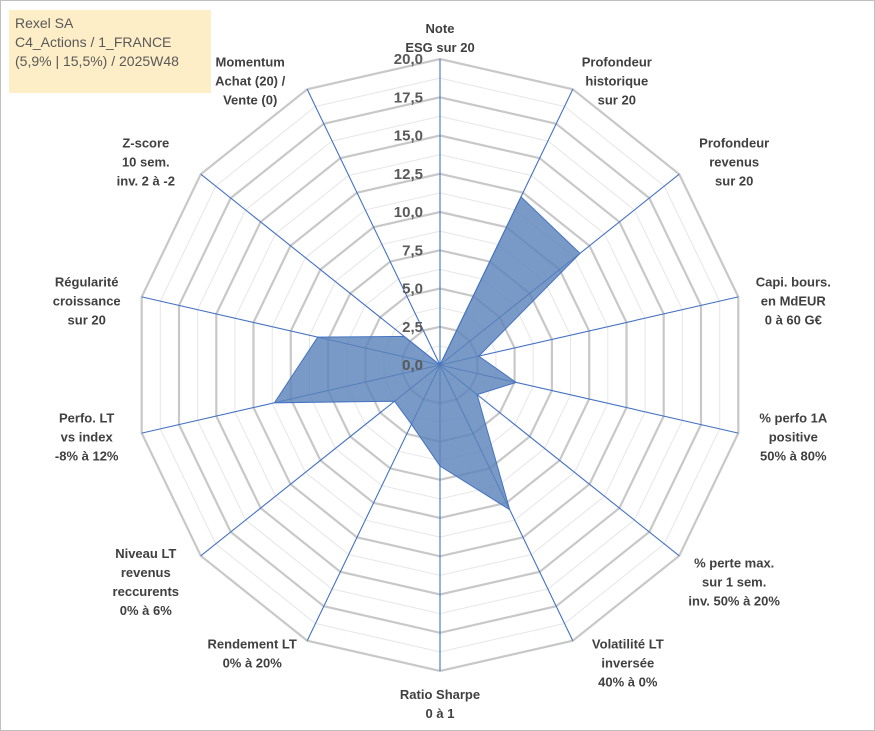 The width and height of the screenshot is (875, 731). I want to click on tick-label: 15,0, so click(408, 136).